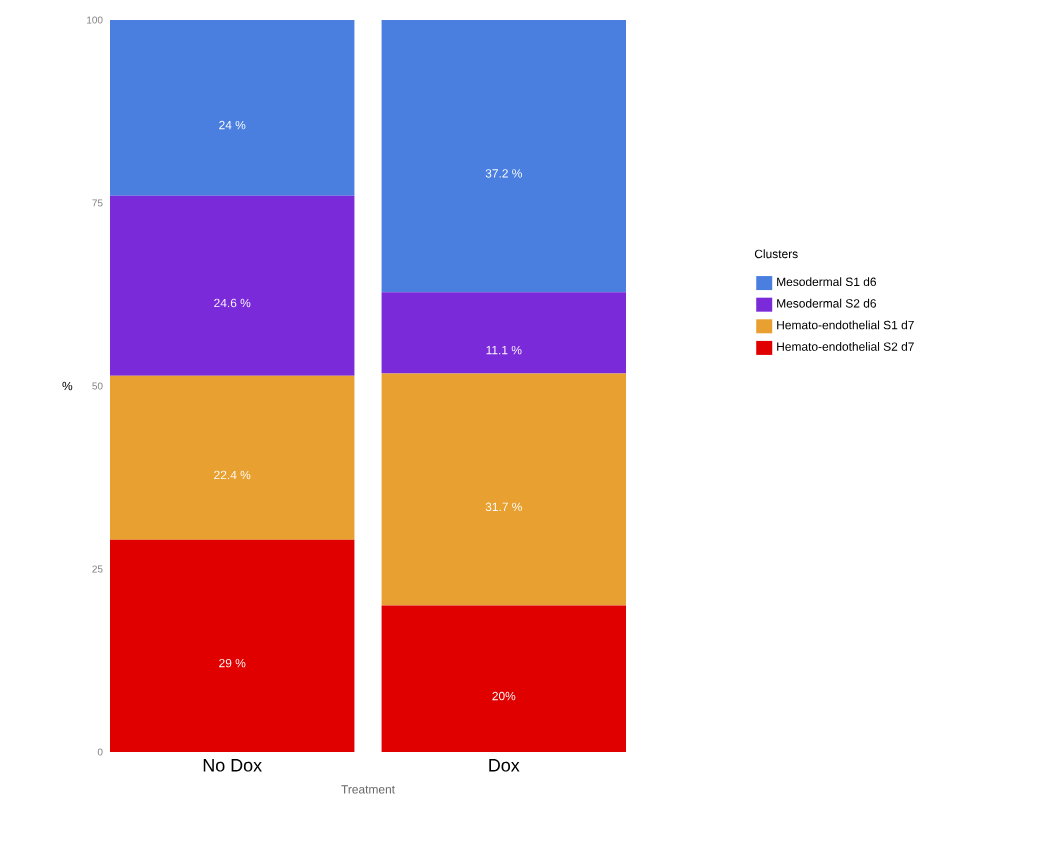  Describe the element at coordinates (504, 765) in the screenshot. I see `x-tick-label: Dox` at that location.